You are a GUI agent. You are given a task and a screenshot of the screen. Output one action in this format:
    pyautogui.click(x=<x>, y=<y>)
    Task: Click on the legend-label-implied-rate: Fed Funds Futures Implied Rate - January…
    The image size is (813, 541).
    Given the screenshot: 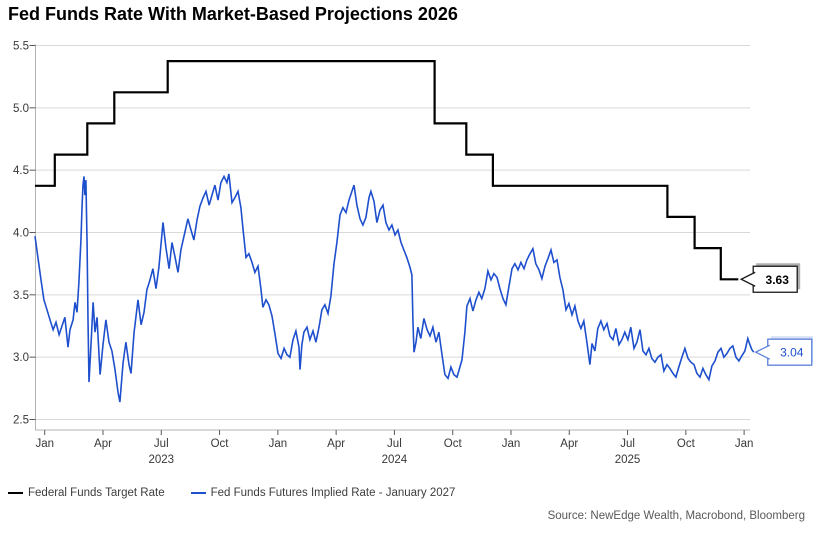 What is the action you would take?
    pyautogui.click(x=333, y=493)
    